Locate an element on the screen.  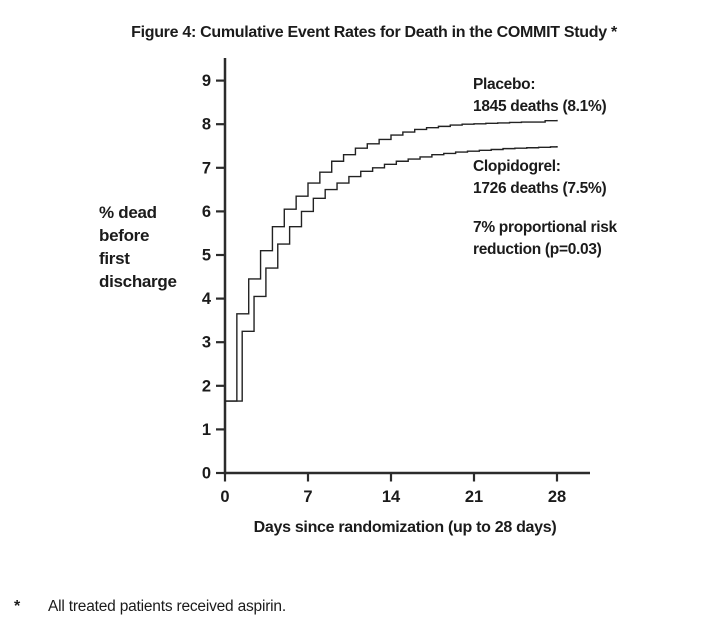
x-tick-label: 0 is located at coordinates (224, 497).